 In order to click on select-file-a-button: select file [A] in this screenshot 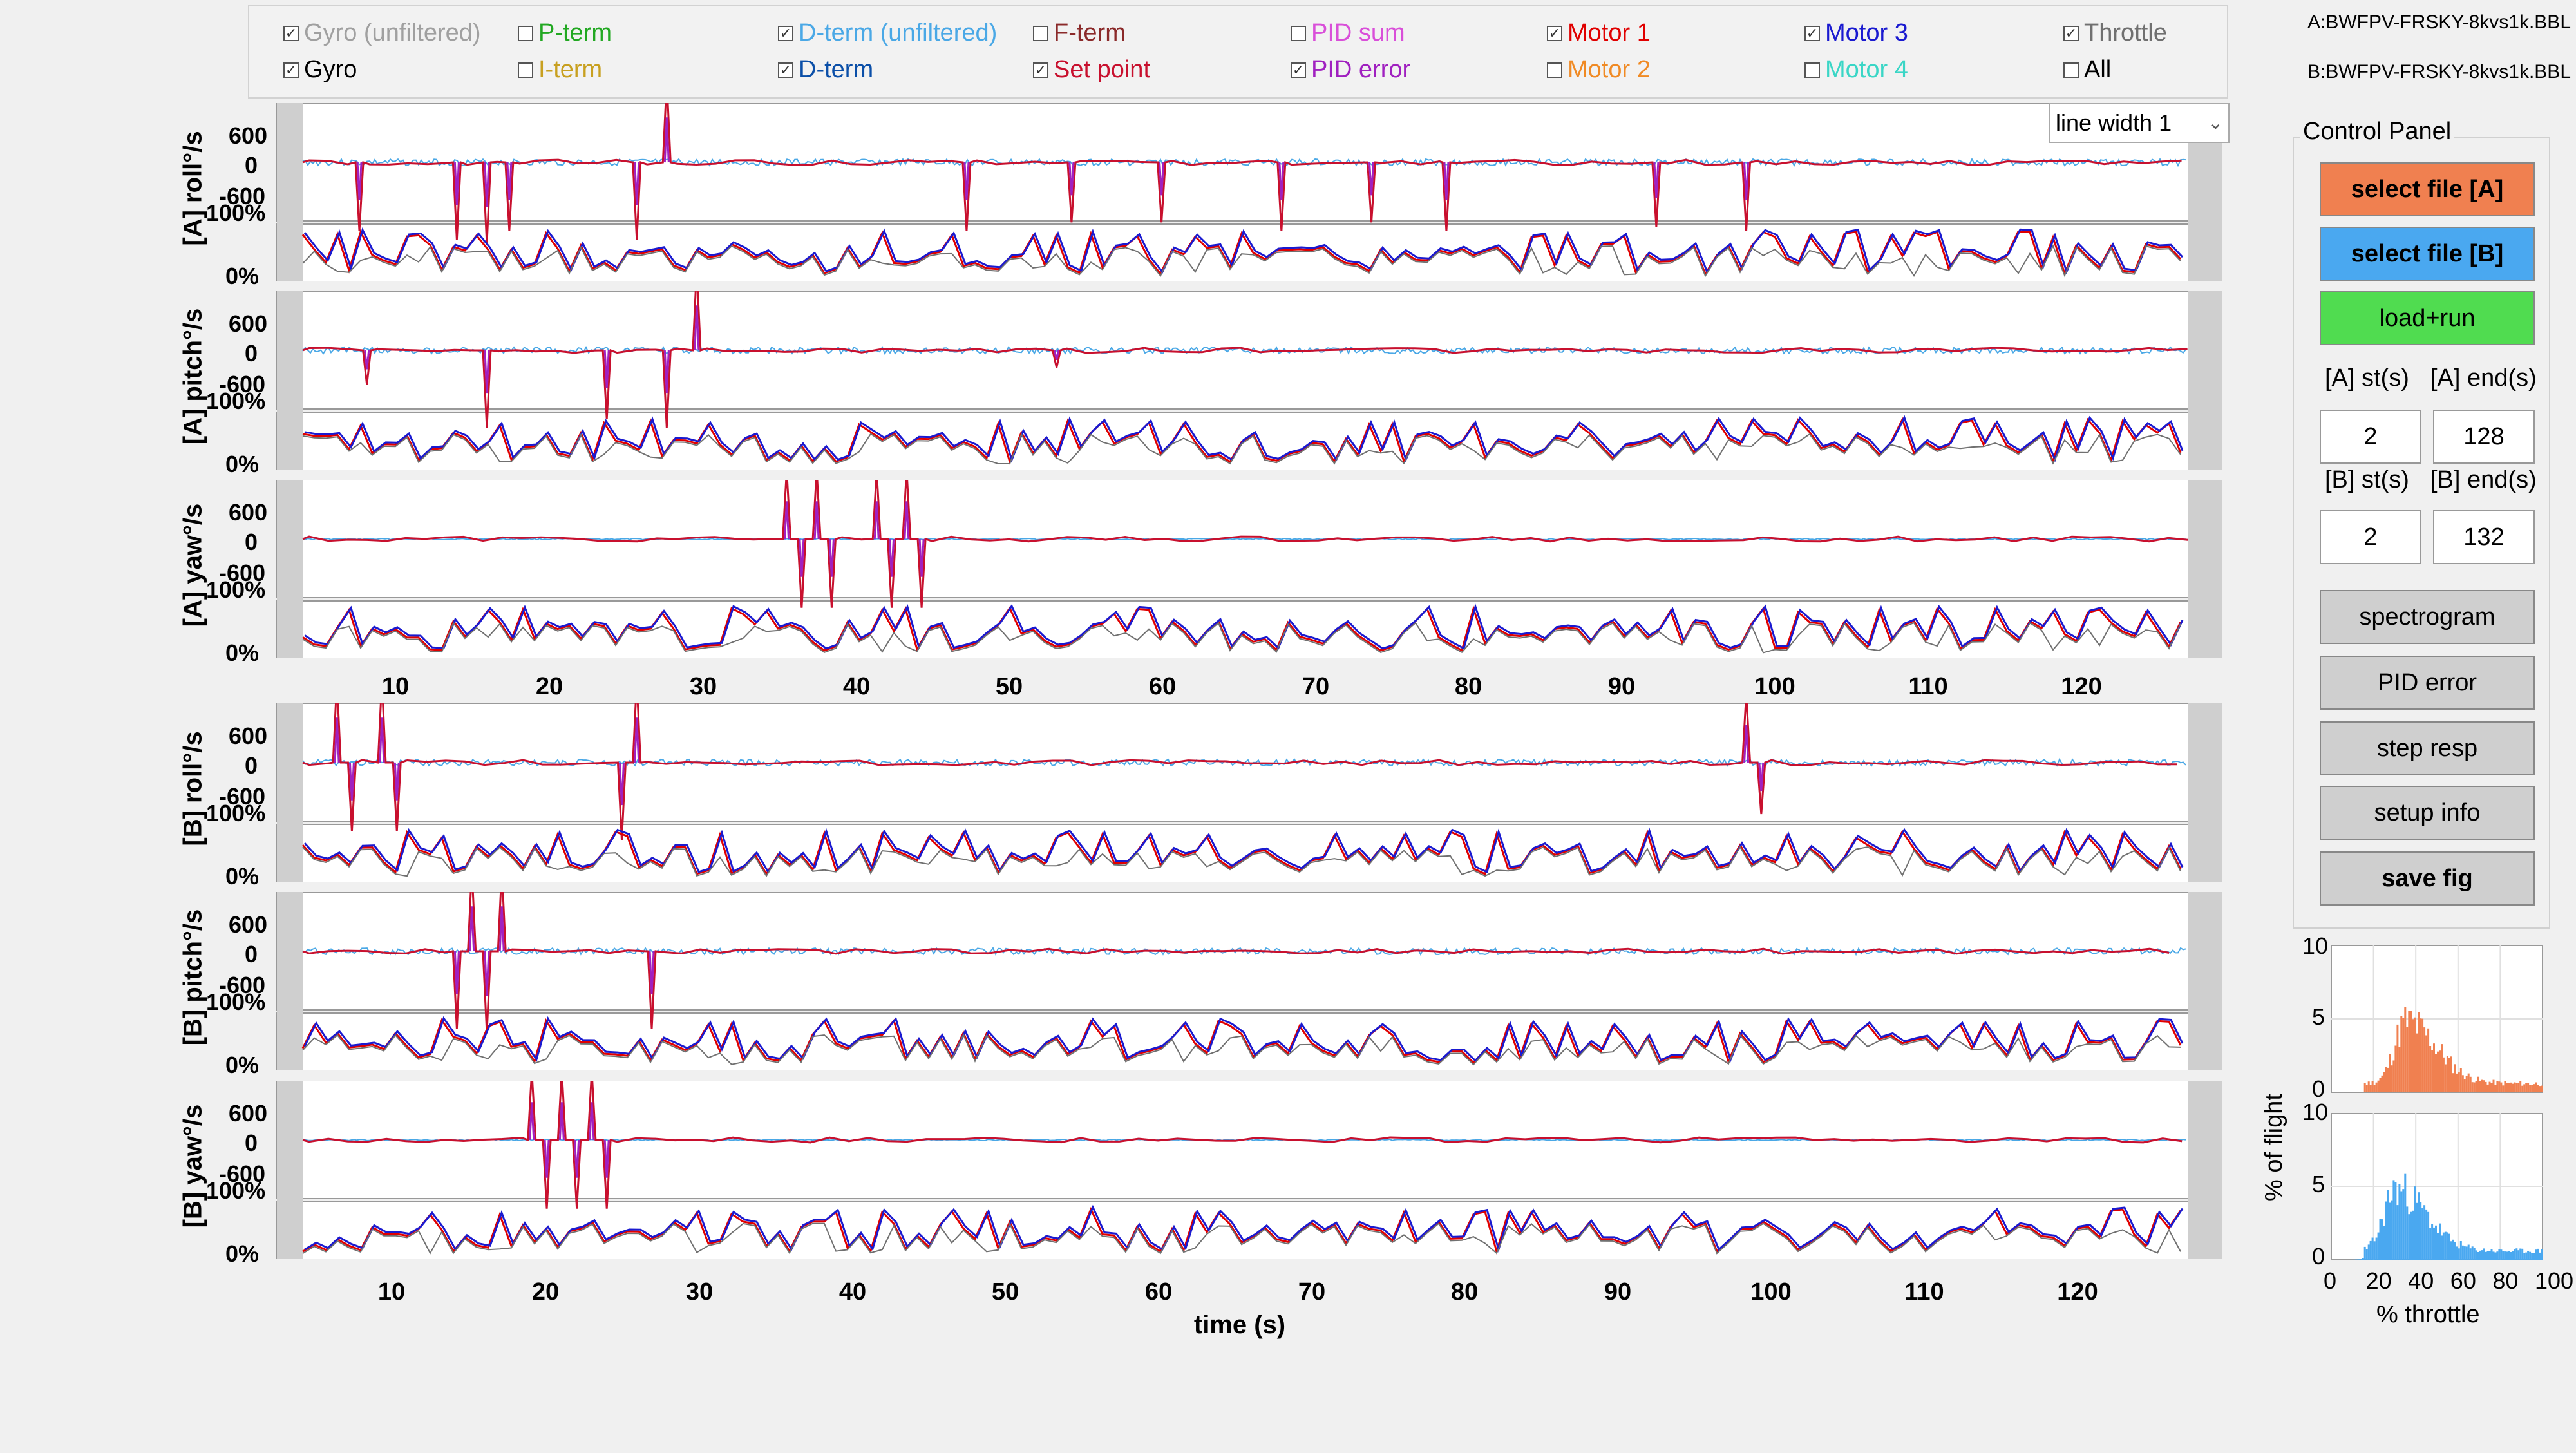, I will do `click(2427, 189)`.